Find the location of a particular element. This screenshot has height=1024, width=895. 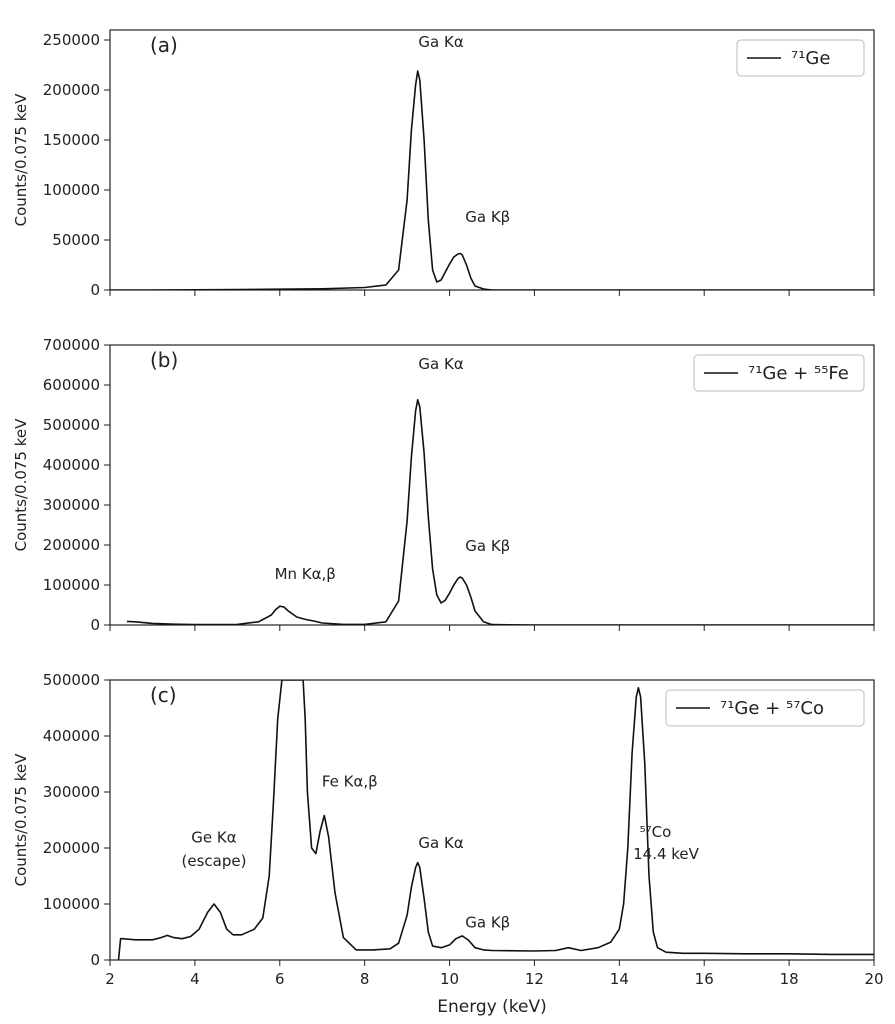

peak-annotation: Mn Kα,β is located at coordinates (305, 574).